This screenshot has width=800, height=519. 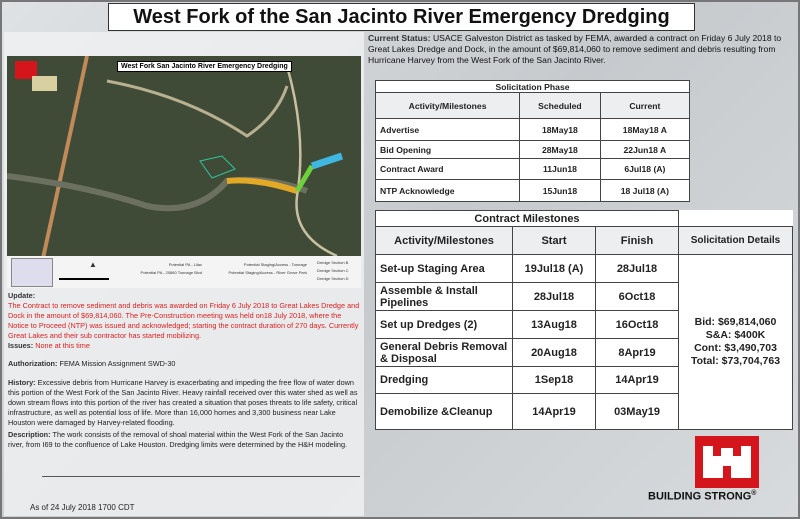 What do you see at coordinates (560, 149) in the screenshot?
I see `cell: 28May18` at bounding box center [560, 149].